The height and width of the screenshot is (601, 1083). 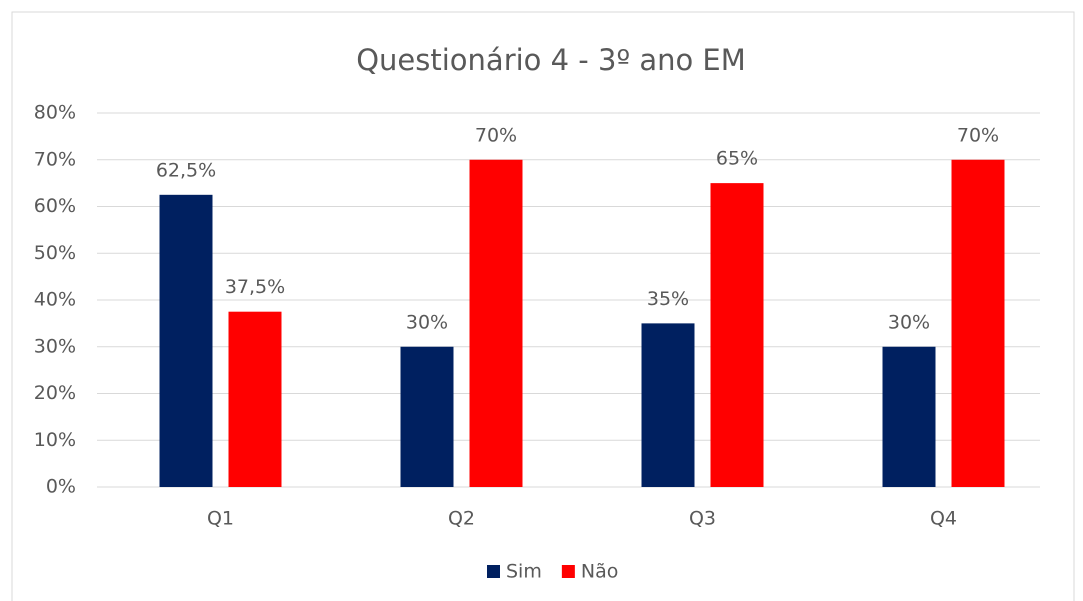 I want to click on y-tick-label: 0%, so click(x=61, y=487).